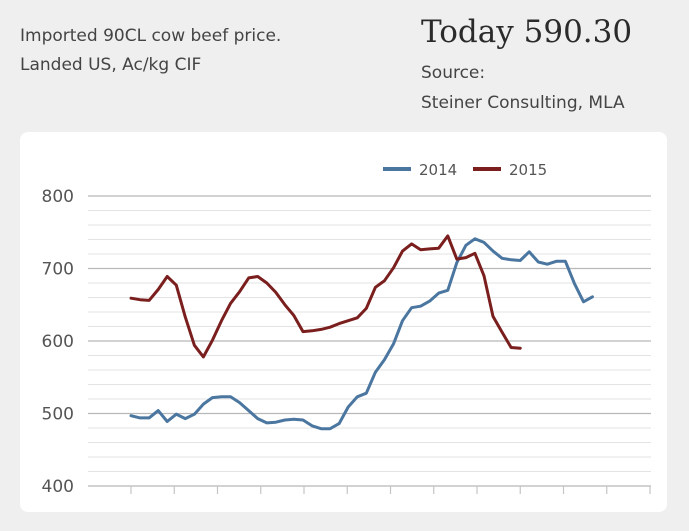 The image size is (689, 531). What do you see at coordinates (467, 32) in the screenshot?
I see `today-label: Today` at bounding box center [467, 32].